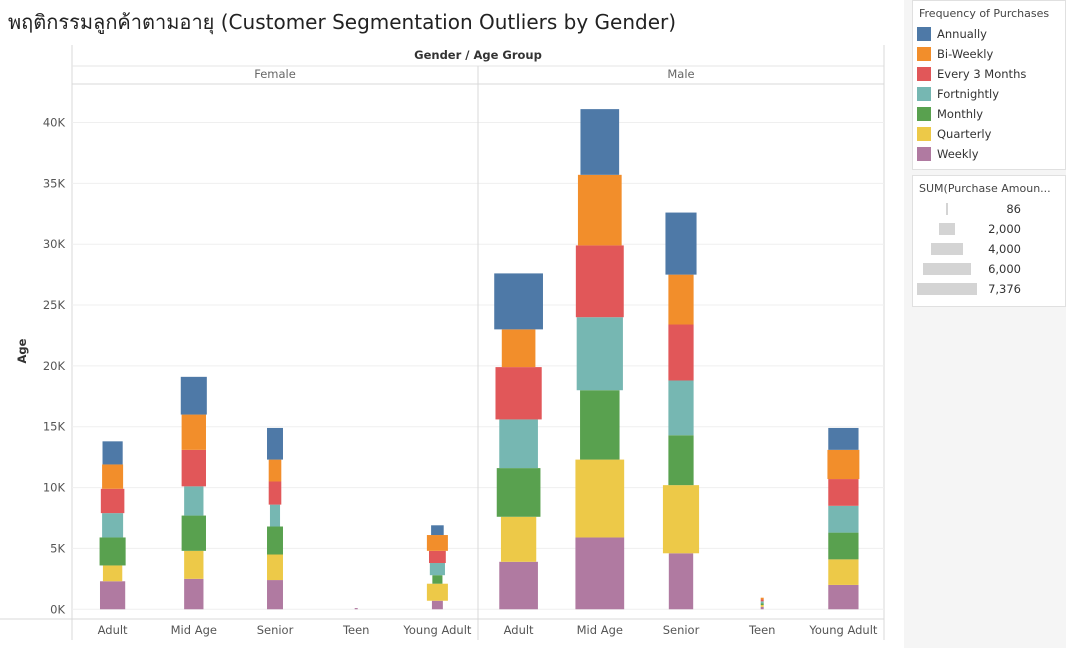 The image size is (1066, 648). What do you see at coordinates (54, 305) in the screenshot?
I see `y-tick-label: 25K` at bounding box center [54, 305].